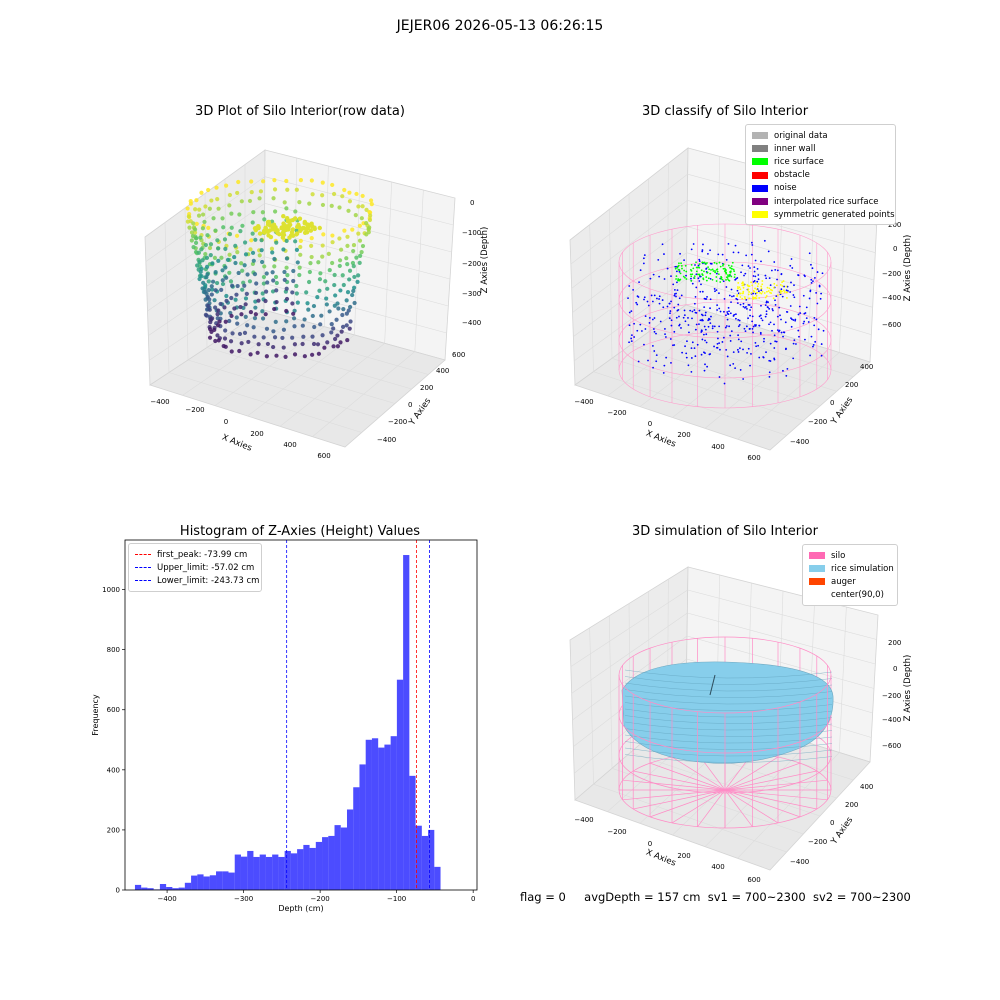 This screenshot has width=1000, height=1000. I want to click on p1-ytick: 400, so click(442, 371).